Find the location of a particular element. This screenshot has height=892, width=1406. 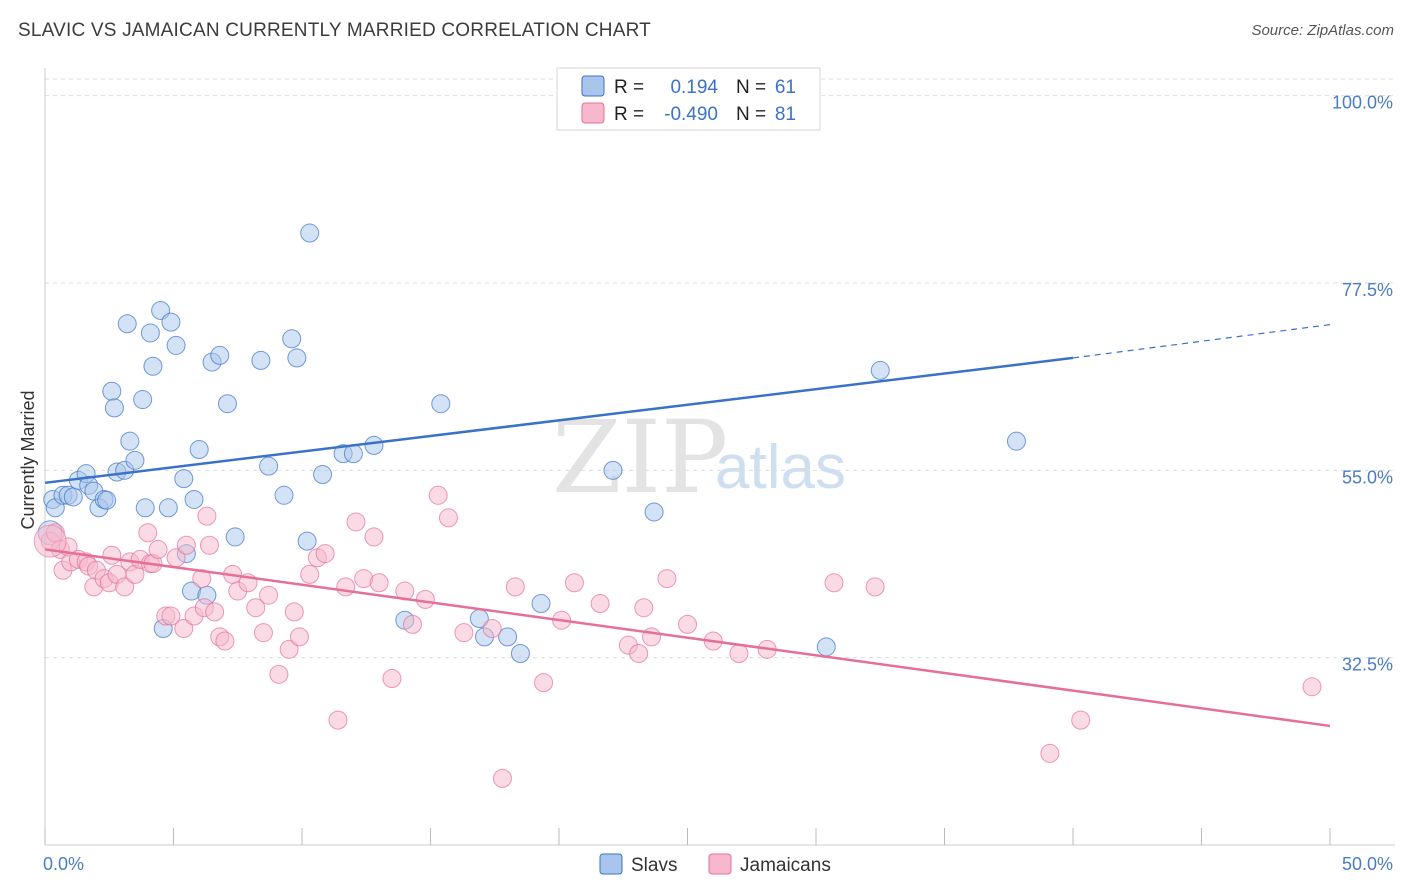

legend-r-label-2: R = is located at coordinates (629, 114).